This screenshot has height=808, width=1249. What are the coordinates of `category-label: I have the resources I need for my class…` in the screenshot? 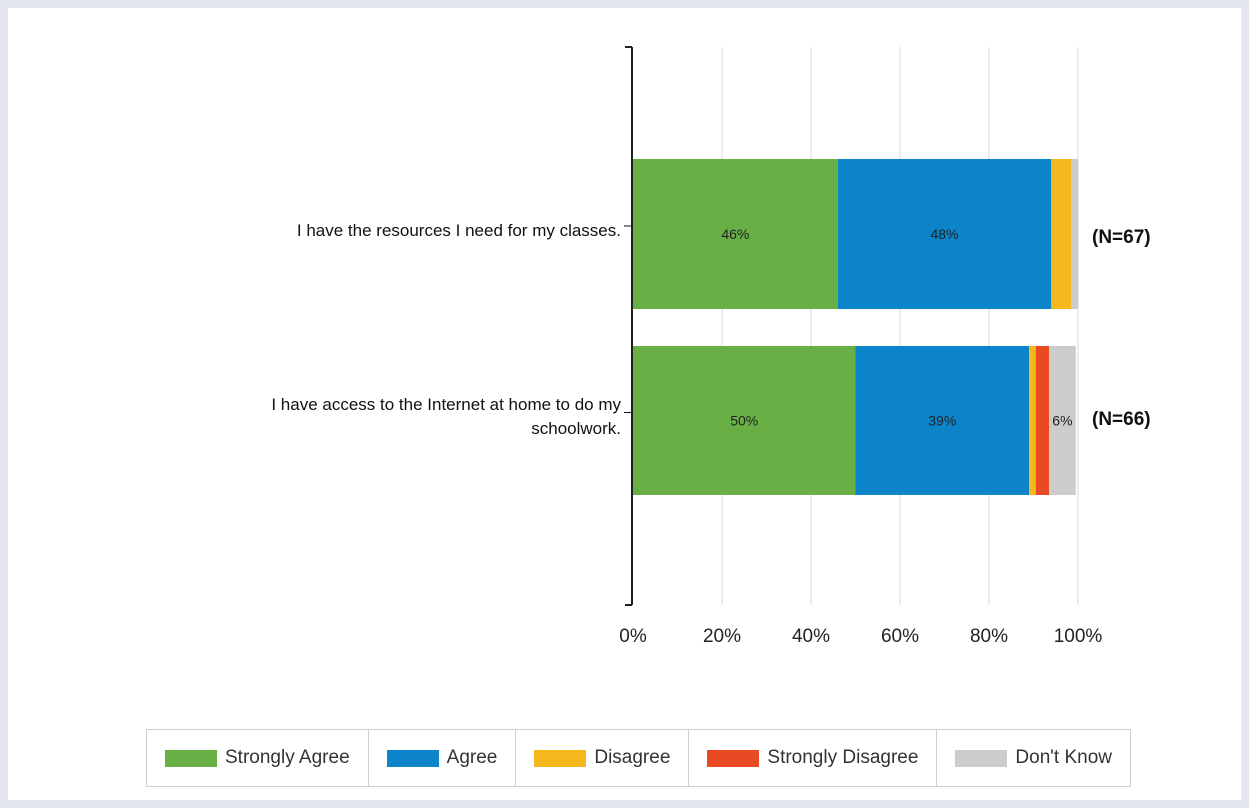 It's located at (459, 230).